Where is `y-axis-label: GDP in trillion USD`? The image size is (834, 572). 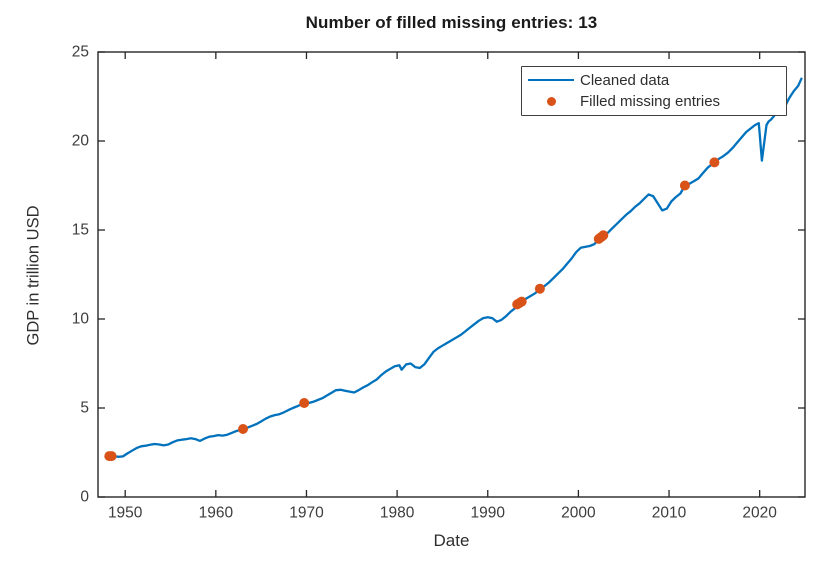
y-axis-label: GDP in trillion USD is located at coordinates (33, 275).